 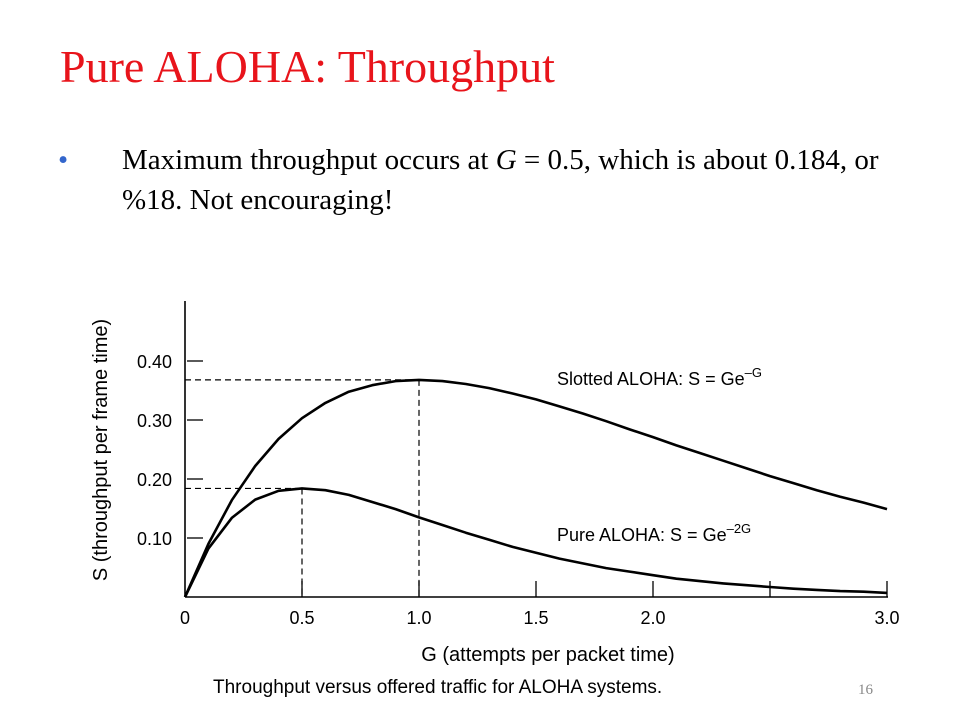 What do you see at coordinates (865, 690) in the screenshot?
I see `page-number: 16` at bounding box center [865, 690].